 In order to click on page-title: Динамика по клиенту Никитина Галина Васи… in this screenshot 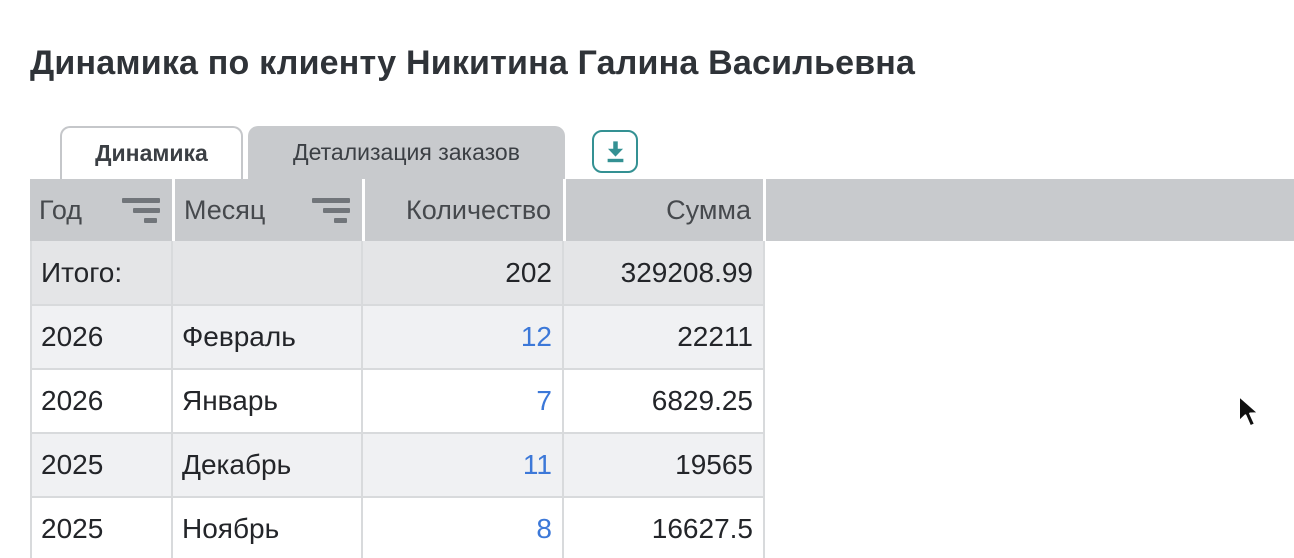, I will do `click(473, 63)`.